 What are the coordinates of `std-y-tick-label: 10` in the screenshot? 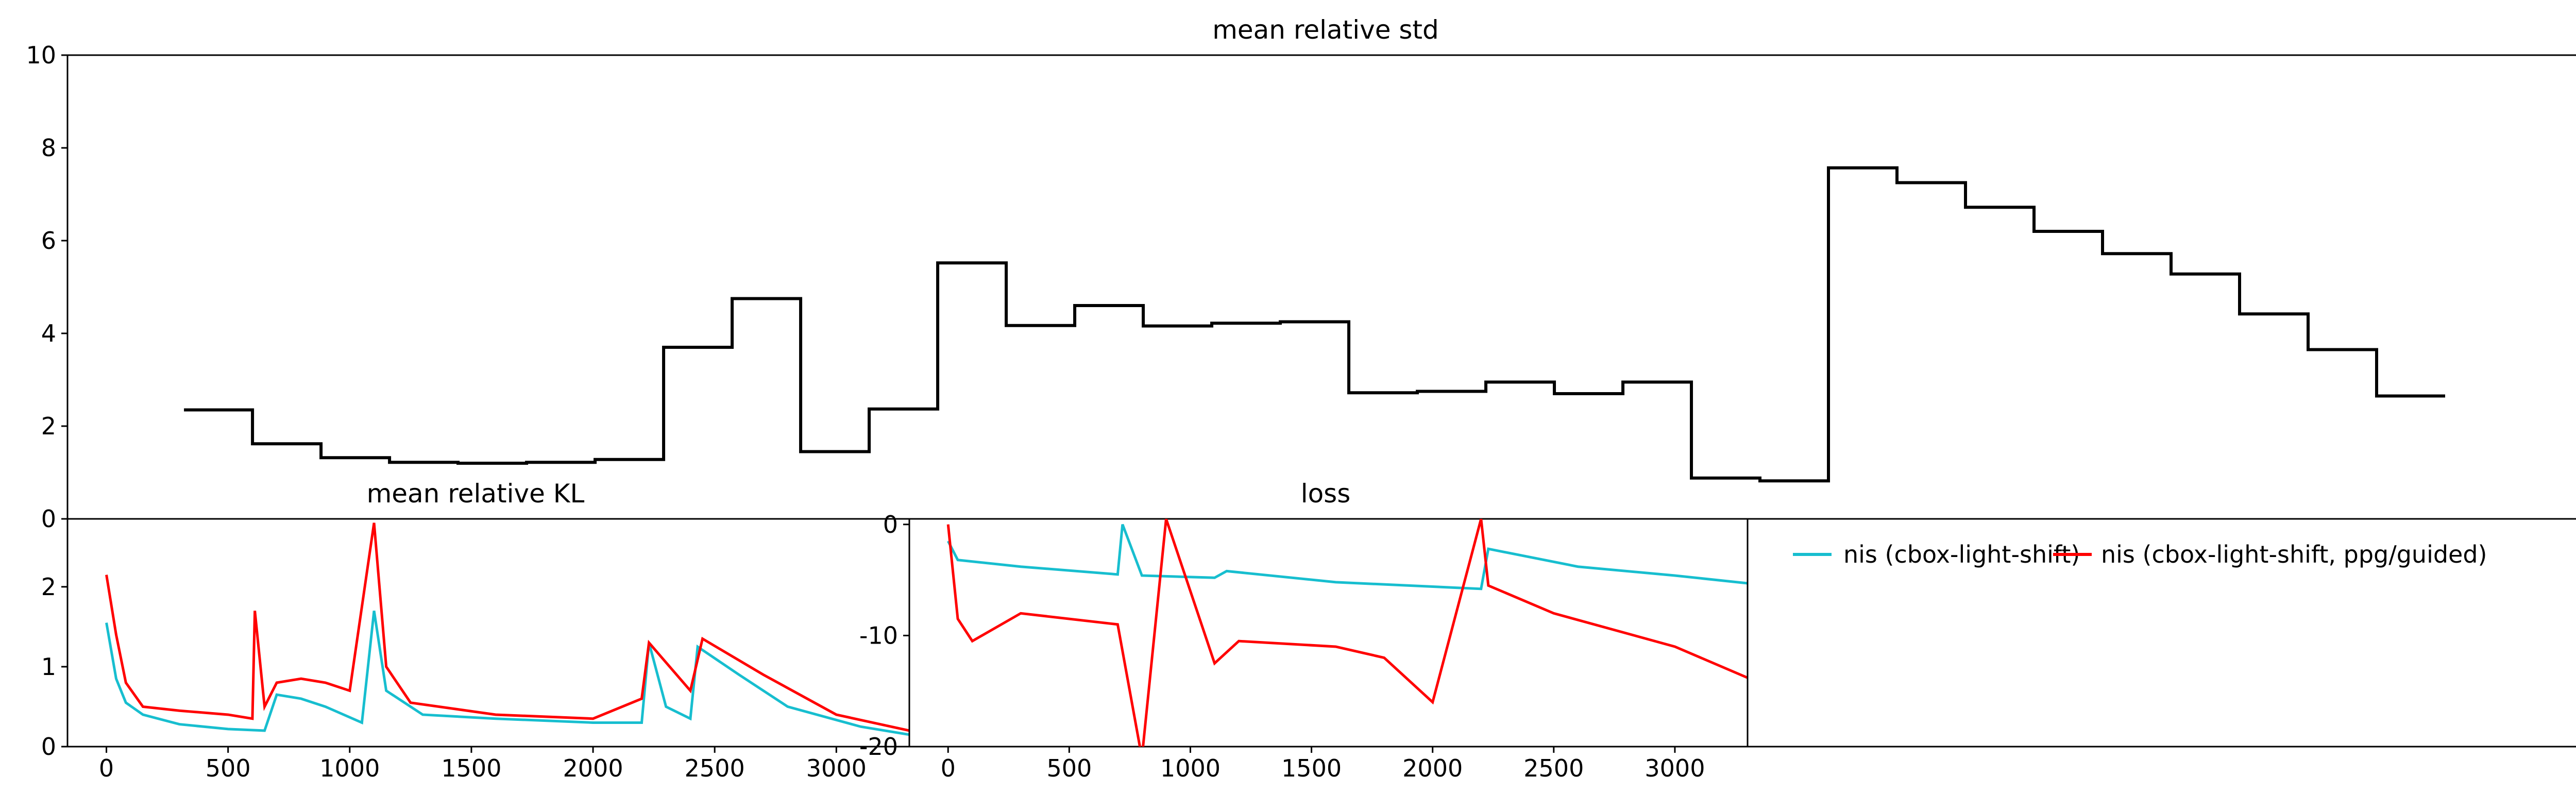 It's located at (41, 55).